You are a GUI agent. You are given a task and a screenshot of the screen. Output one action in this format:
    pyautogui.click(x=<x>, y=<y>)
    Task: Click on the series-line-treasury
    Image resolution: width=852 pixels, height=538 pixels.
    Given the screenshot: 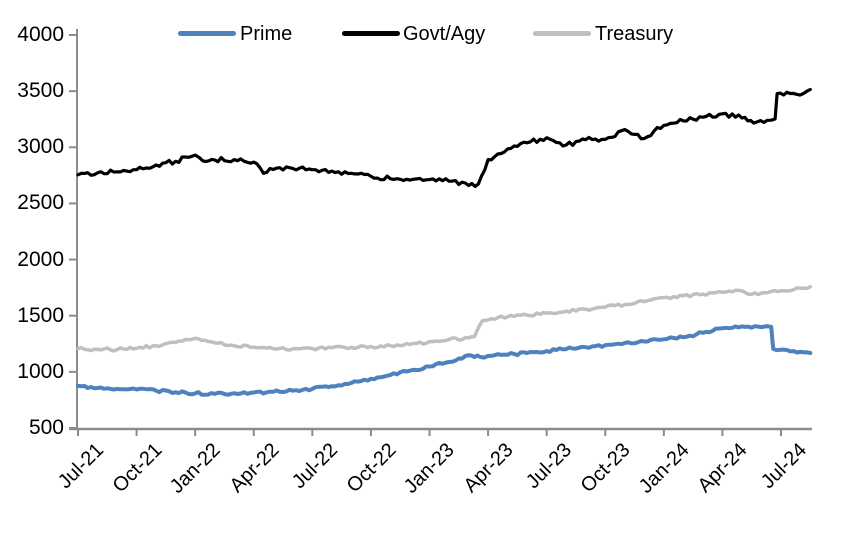 What is the action you would take?
    pyautogui.click(x=444, y=318)
    